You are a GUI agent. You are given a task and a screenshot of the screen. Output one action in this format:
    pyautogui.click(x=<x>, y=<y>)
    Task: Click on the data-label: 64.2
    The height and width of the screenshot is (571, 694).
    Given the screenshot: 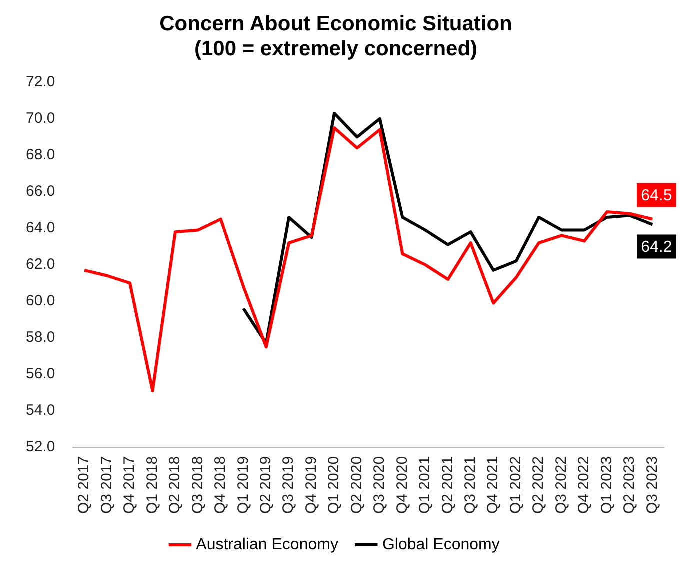 What is the action you would take?
    pyautogui.click(x=656, y=247)
    